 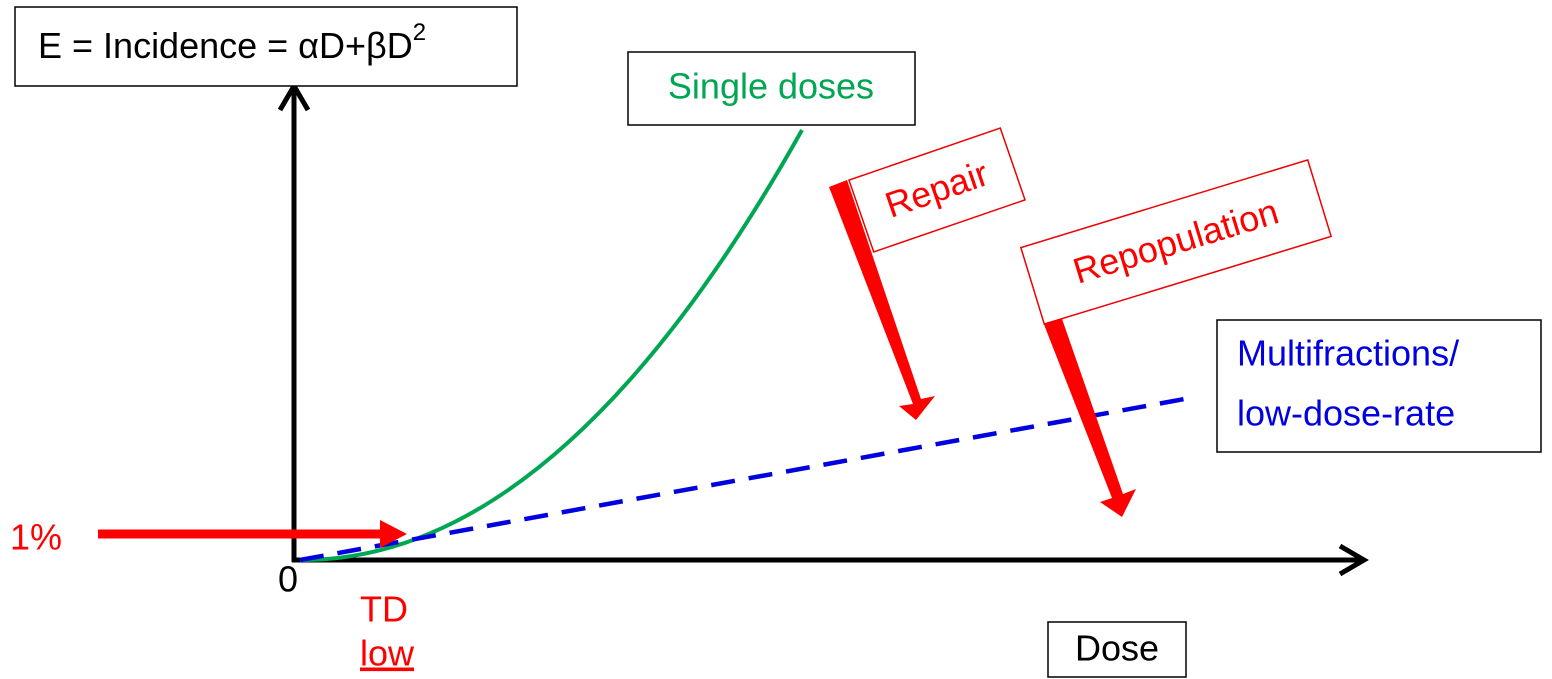 I want to click on threshold-label-line2: low, so click(x=387, y=653).